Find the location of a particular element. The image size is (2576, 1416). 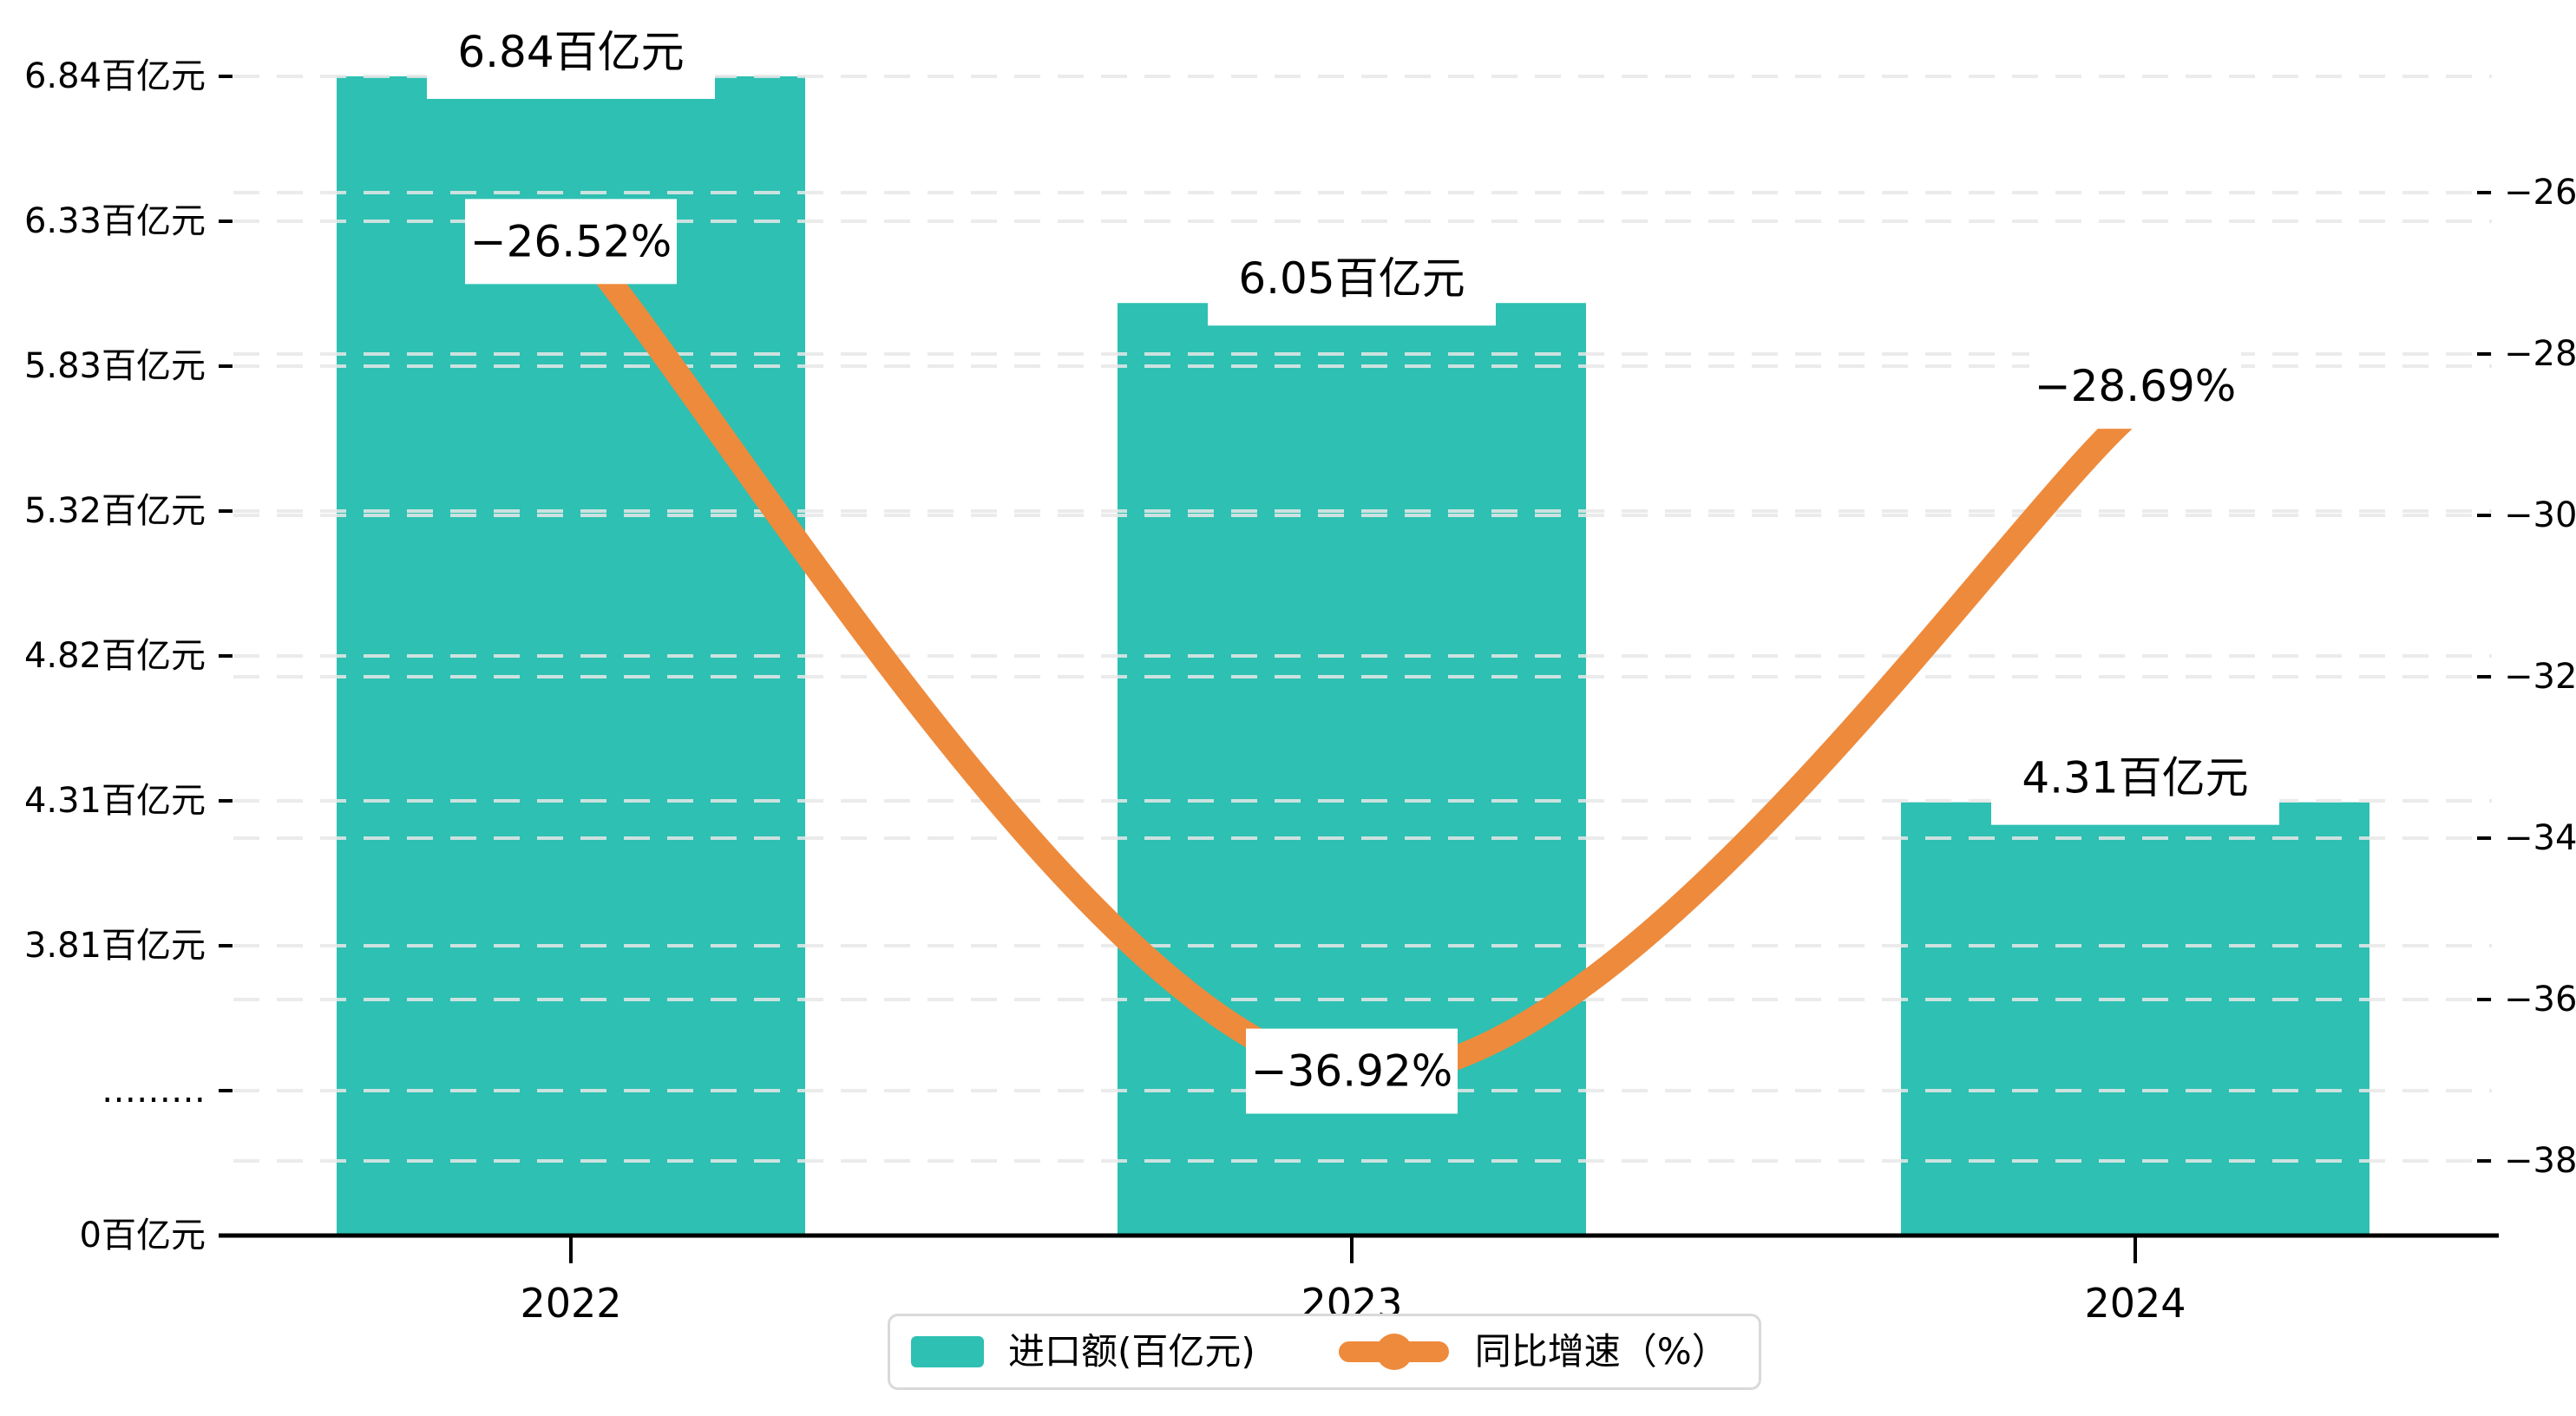

left-axis-label: 5.32百亿元 is located at coordinates (115, 511).